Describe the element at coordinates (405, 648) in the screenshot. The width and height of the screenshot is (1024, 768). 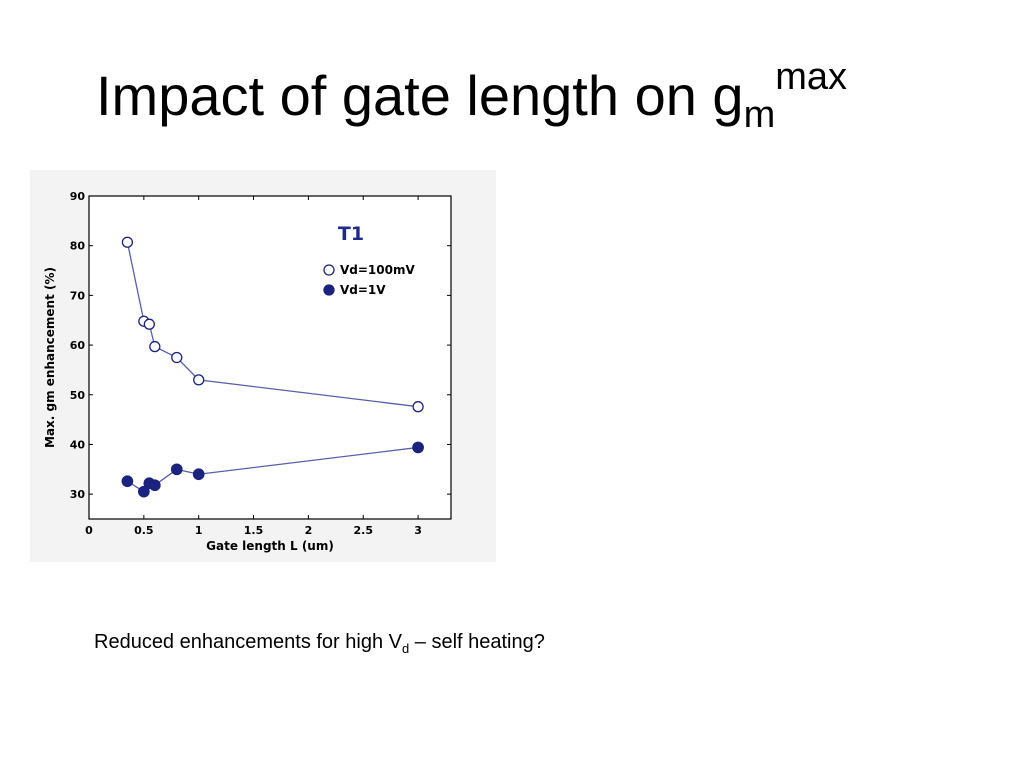
I see `caption-subscript: d` at that location.